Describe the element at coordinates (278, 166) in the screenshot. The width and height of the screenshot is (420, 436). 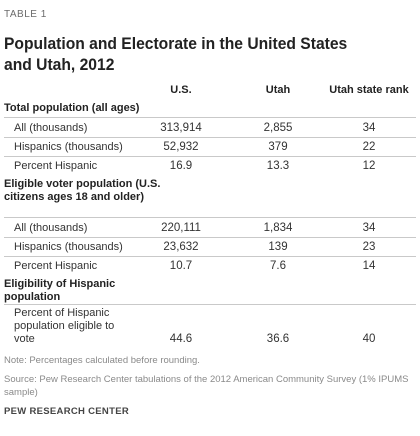
I see `cell-utah: 13.3` at that location.